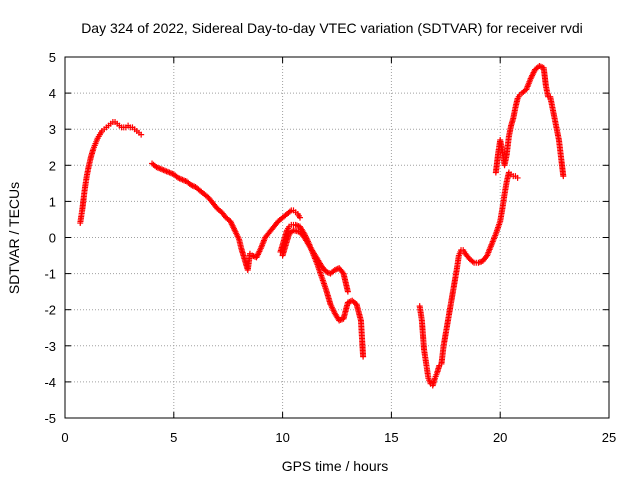 Image resolution: width=640 pixels, height=480 pixels. I want to click on y-tick-label: 0, so click(52, 238).